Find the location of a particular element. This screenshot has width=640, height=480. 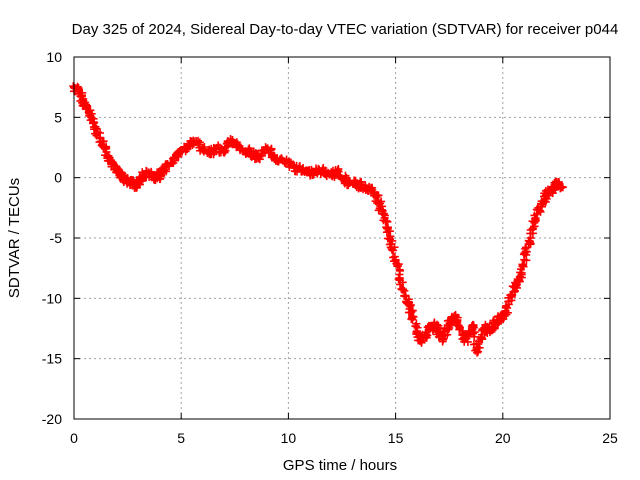

y-tick-label: 5 is located at coordinates (58, 117).